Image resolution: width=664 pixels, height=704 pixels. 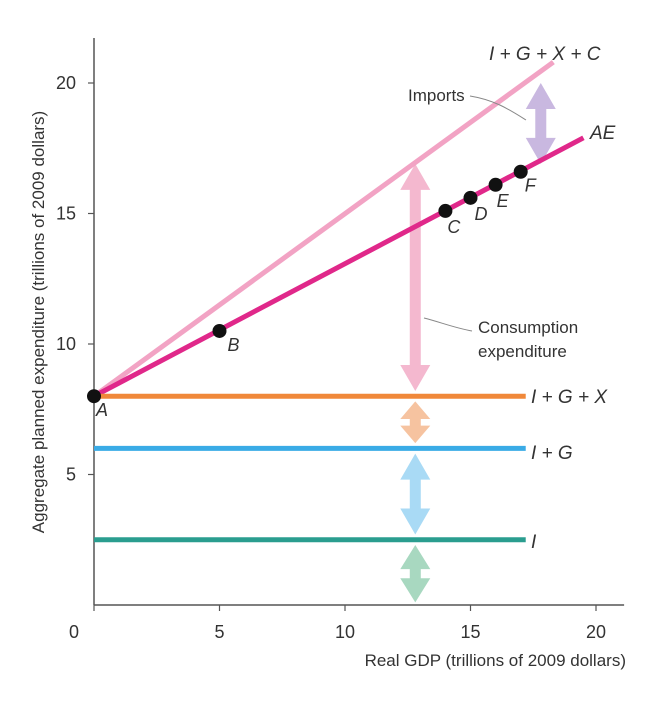 I want to click on curve-label-i-g-x-c: I + G + X + C, so click(x=545, y=54).